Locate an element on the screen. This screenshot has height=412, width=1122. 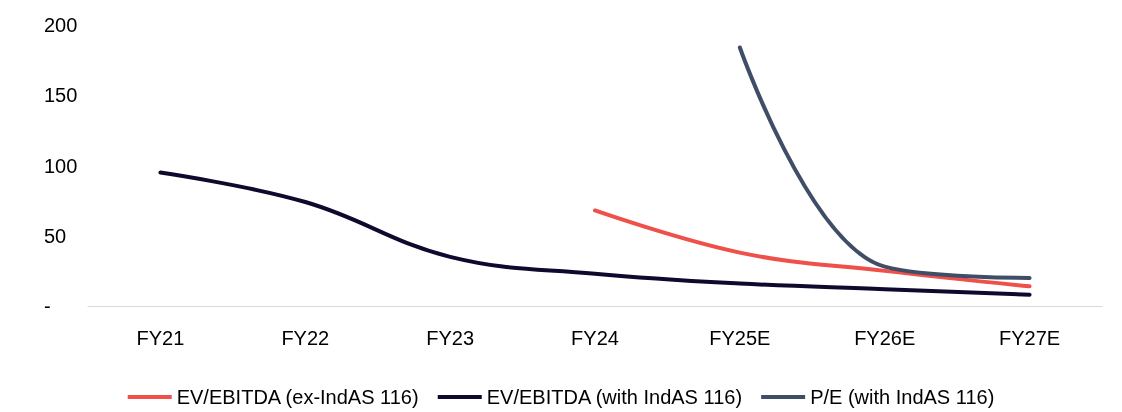
y-tick-label: 50 is located at coordinates (55, 235).